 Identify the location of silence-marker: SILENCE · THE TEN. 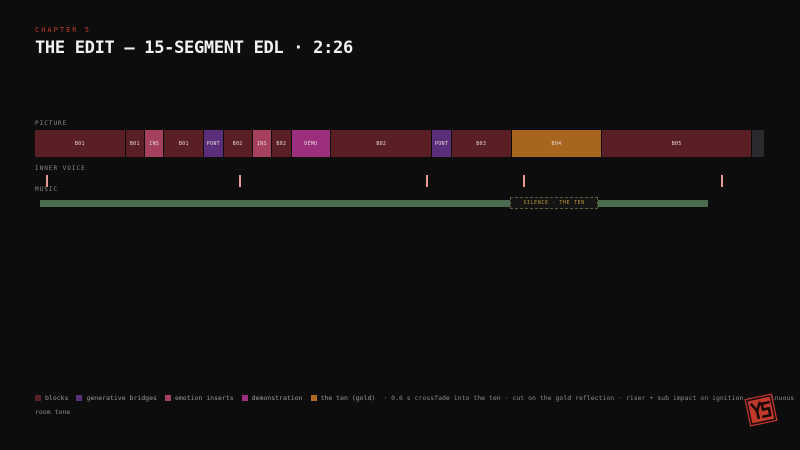
(554, 203).